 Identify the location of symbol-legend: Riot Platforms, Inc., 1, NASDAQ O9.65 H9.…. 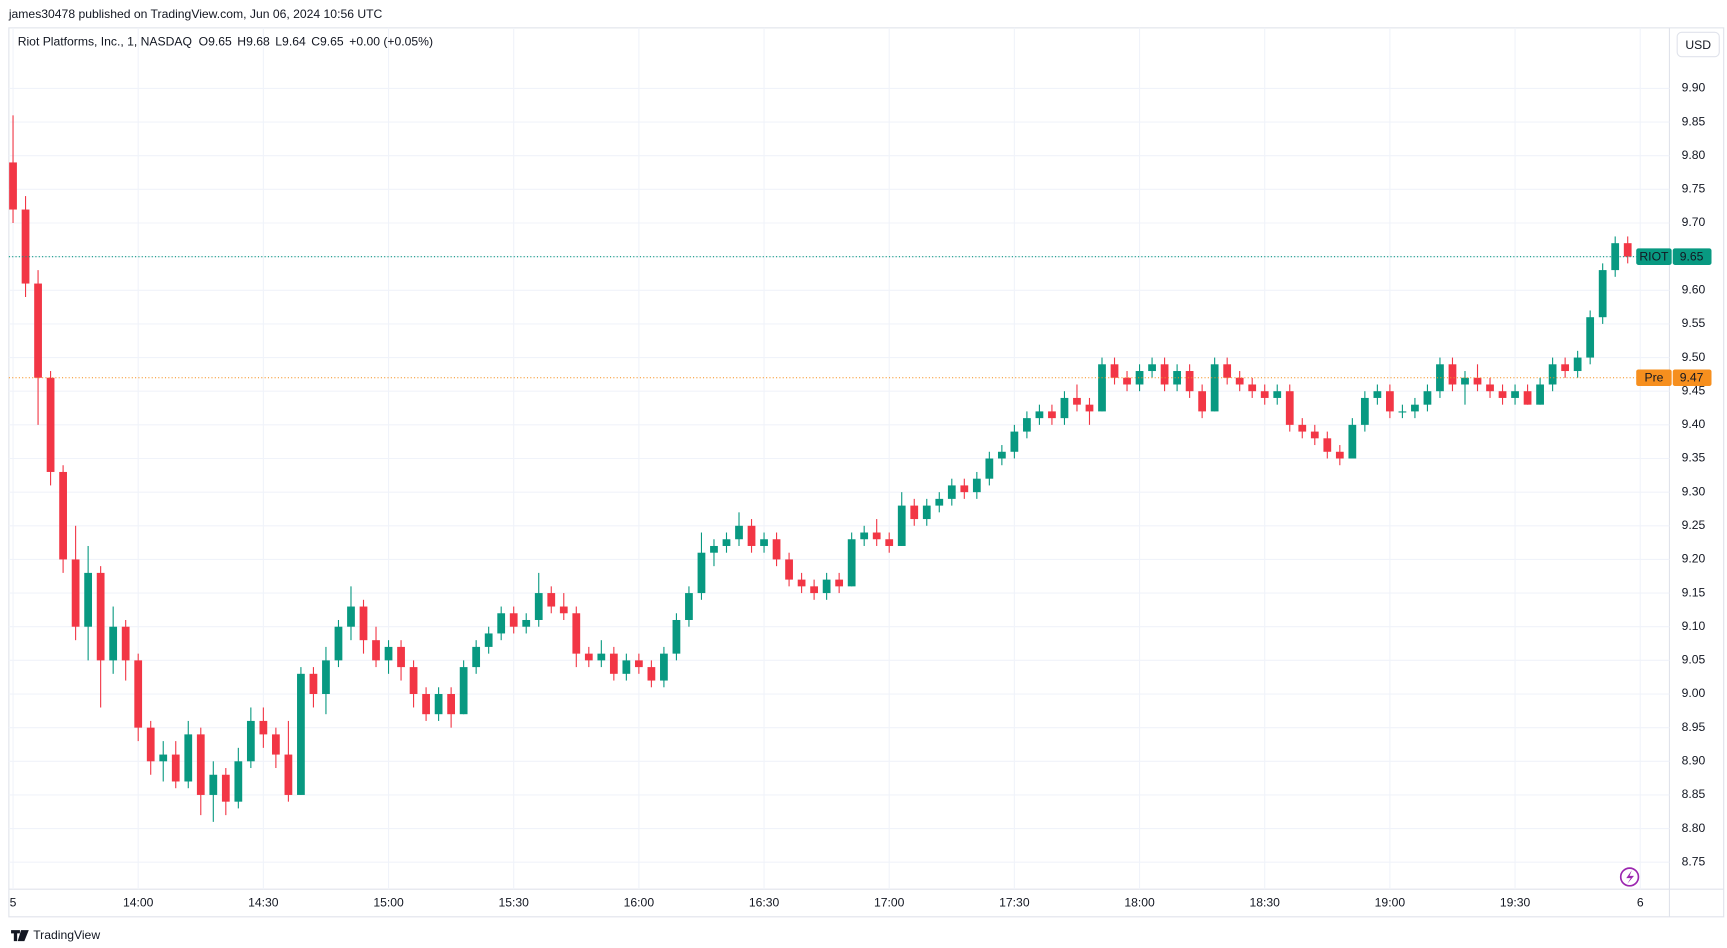
(225, 41).